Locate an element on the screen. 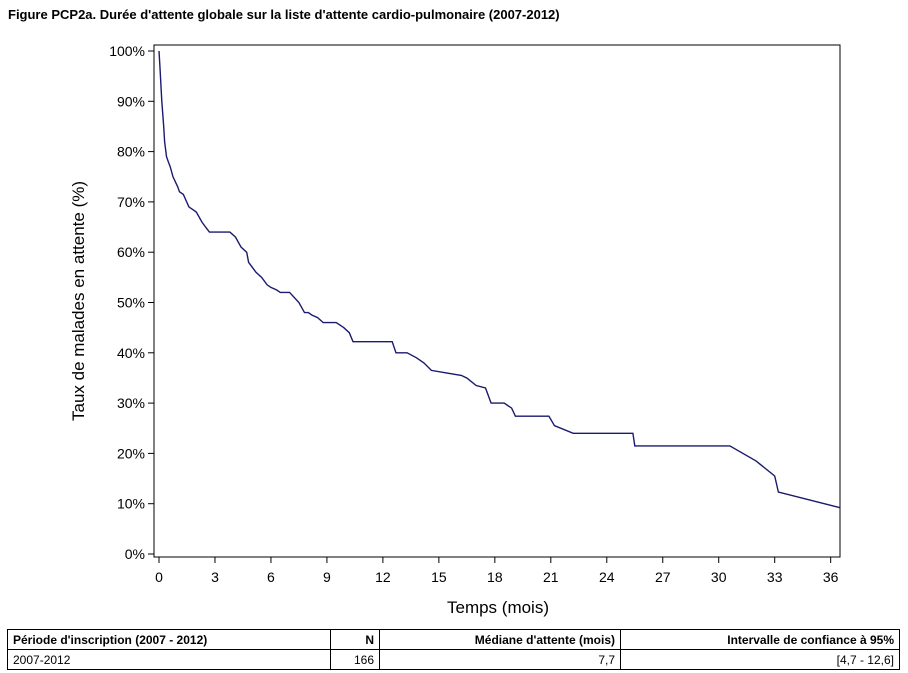  x-tick-label: 36 is located at coordinates (831, 577).